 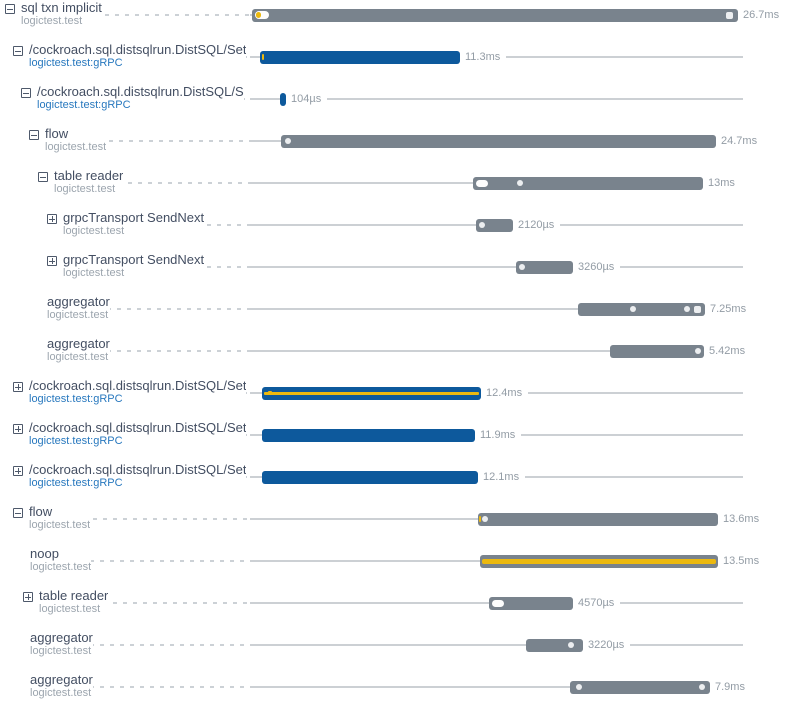 I want to click on span-name: /cockroach.sql.distsqlrun.DistSQL/S, so click(x=140, y=92).